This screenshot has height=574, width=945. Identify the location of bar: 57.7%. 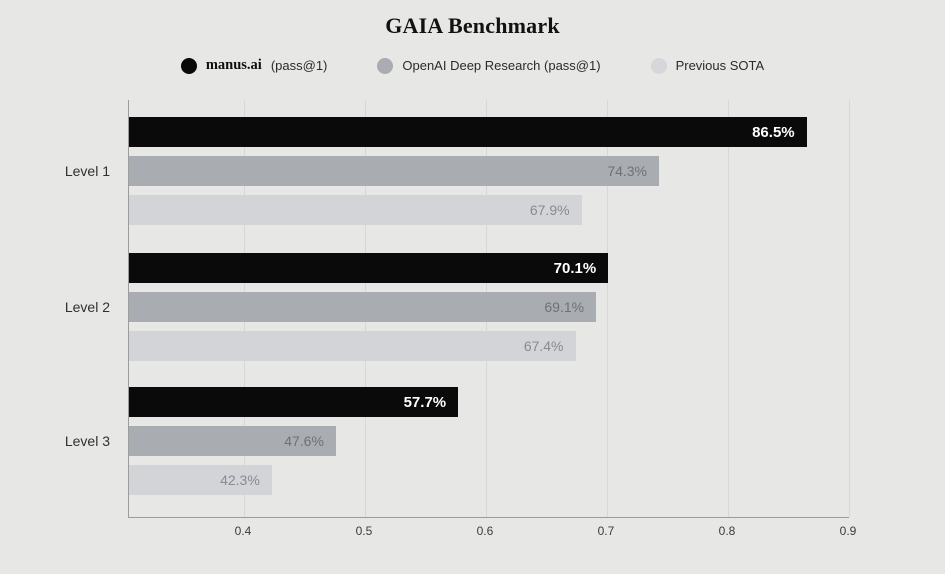
(294, 402).